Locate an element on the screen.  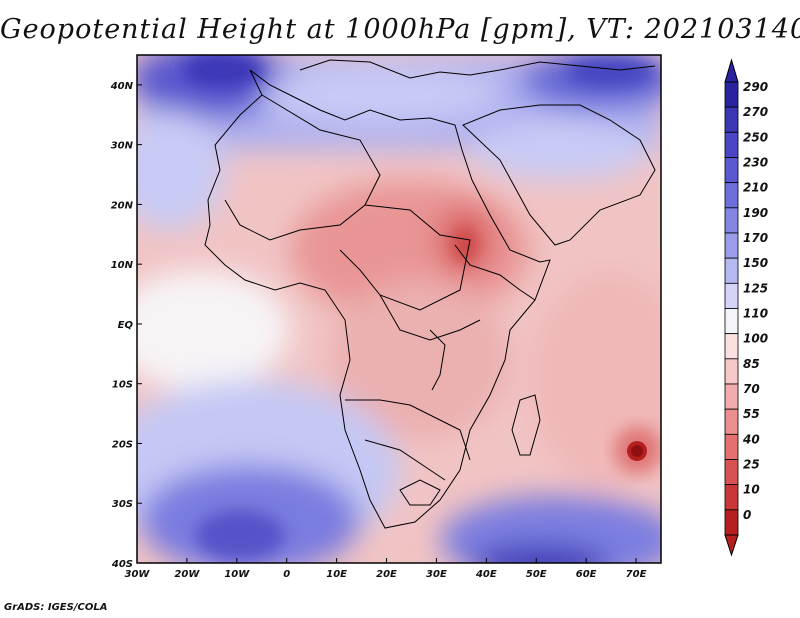
colorbar-label: 40 is located at coordinates (751, 439).